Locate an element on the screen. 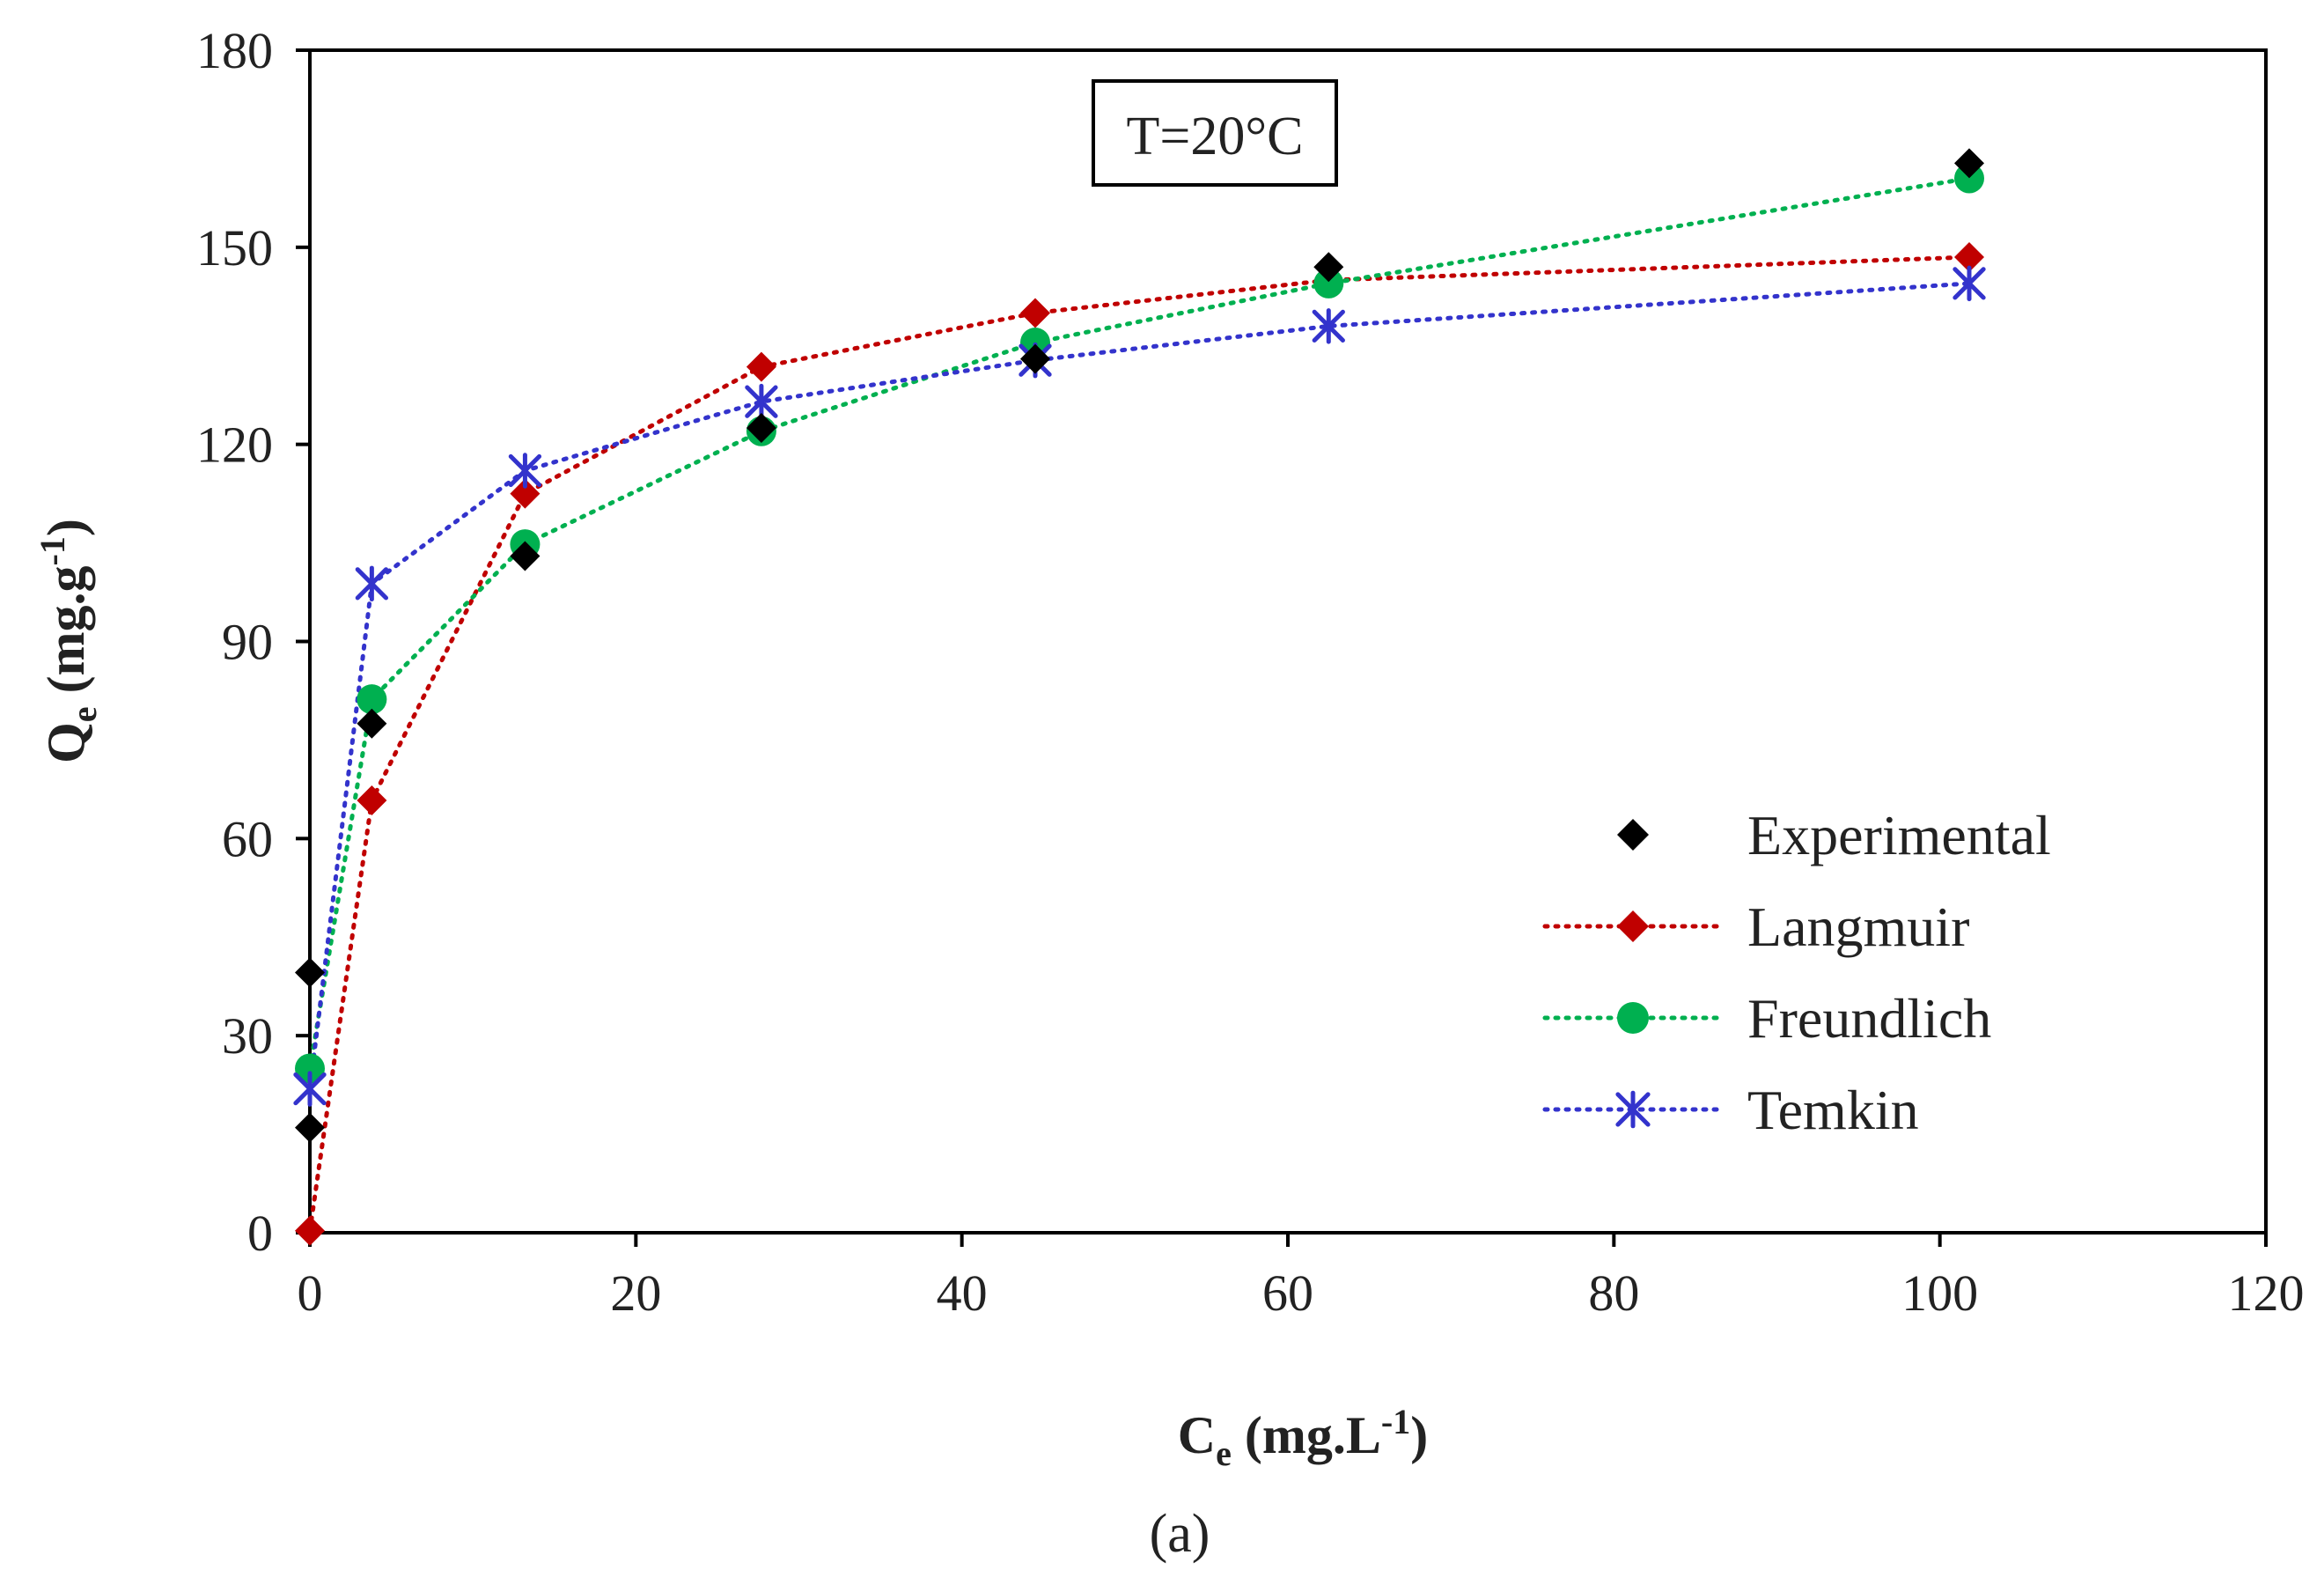 The width and height of the screenshot is (2324, 1592). legend-item-freundlich: Freundlich is located at coordinates (1766, 1019).